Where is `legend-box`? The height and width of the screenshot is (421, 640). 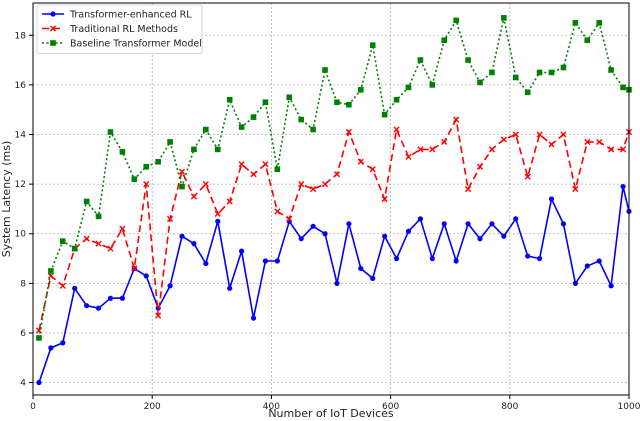
legend-box is located at coordinates (119, 29).